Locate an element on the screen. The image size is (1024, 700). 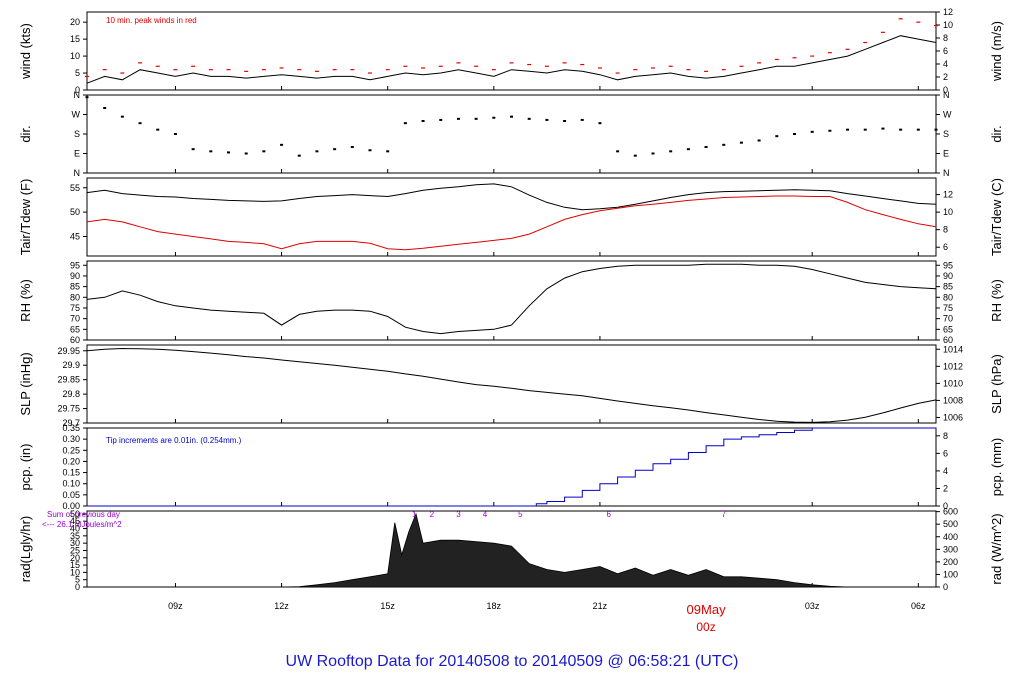
ylabel-right: rad (W/m^2) is located at coordinates (996, 548).